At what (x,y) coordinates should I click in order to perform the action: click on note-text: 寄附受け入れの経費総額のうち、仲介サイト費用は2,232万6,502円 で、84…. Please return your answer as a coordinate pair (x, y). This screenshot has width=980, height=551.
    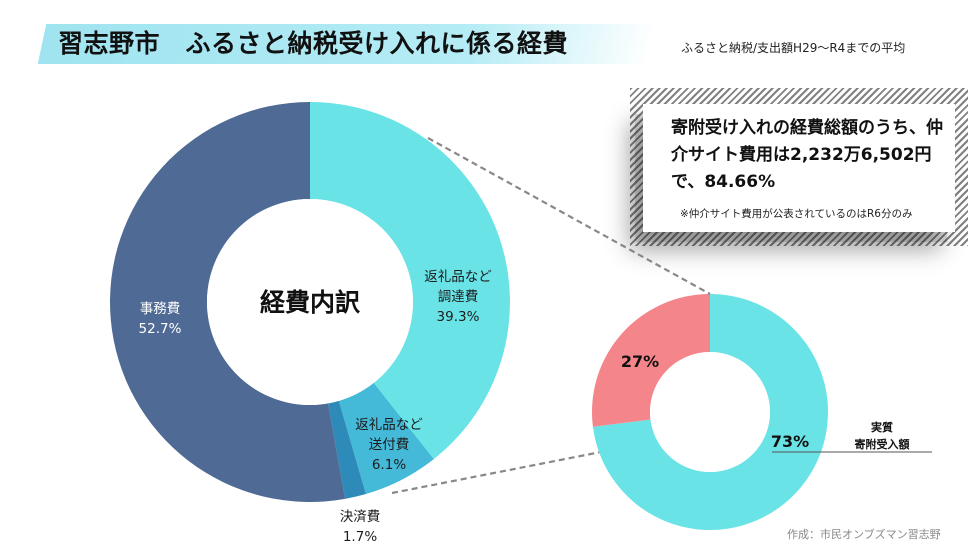
    Looking at the image, I should click on (807, 155).